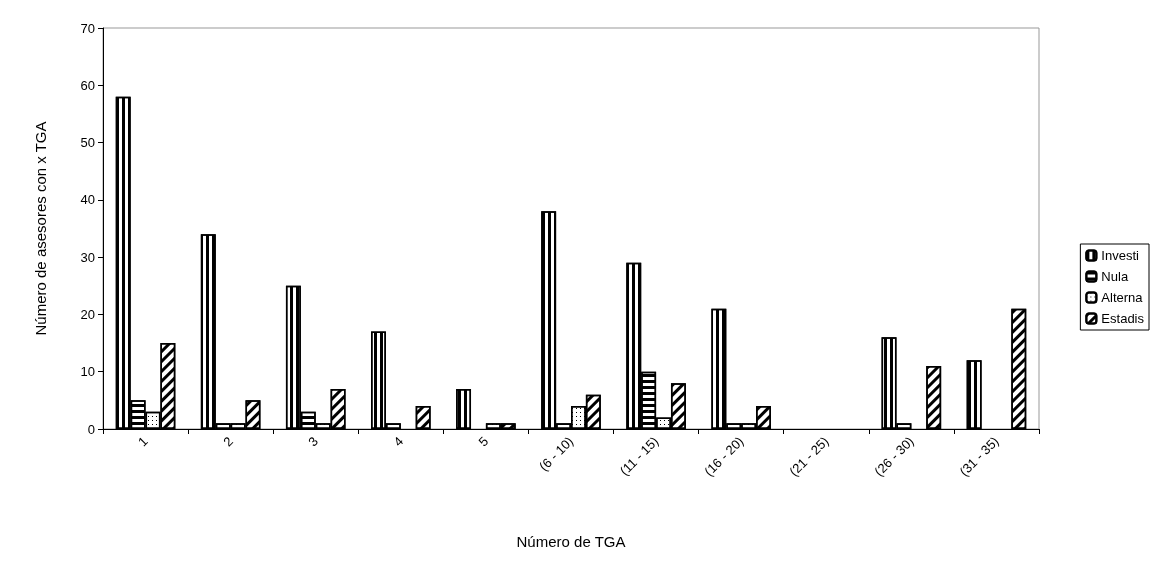 This screenshot has height=574, width=1162. I want to click on x-tick-label: (26 - 30), so click(894, 456).